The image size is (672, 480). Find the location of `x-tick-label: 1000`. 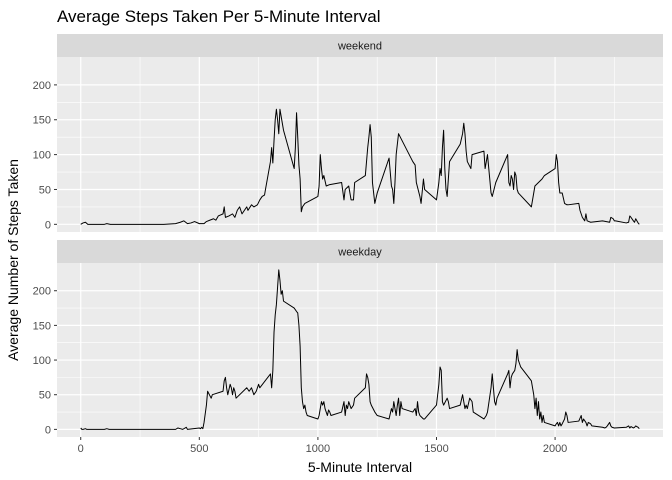

x-tick-label: 1000 is located at coordinates (318, 449).